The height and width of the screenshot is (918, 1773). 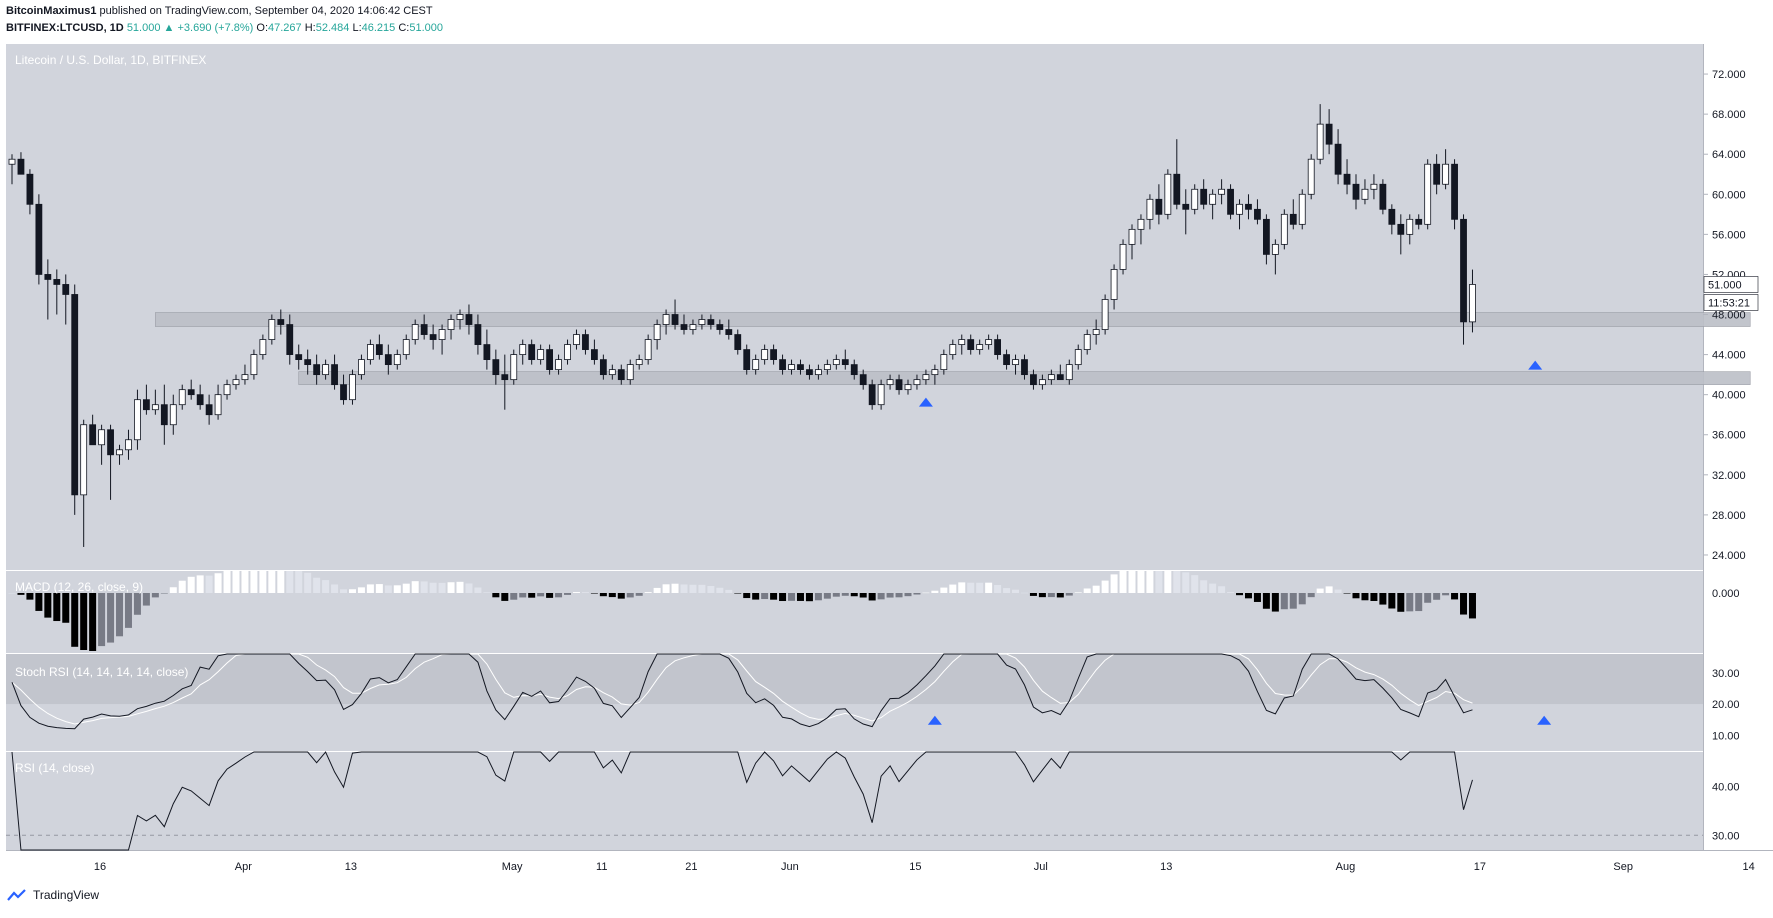 What do you see at coordinates (51, 11) in the screenshot?
I see `author-name: BitcoinMaximus1` at bounding box center [51, 11].